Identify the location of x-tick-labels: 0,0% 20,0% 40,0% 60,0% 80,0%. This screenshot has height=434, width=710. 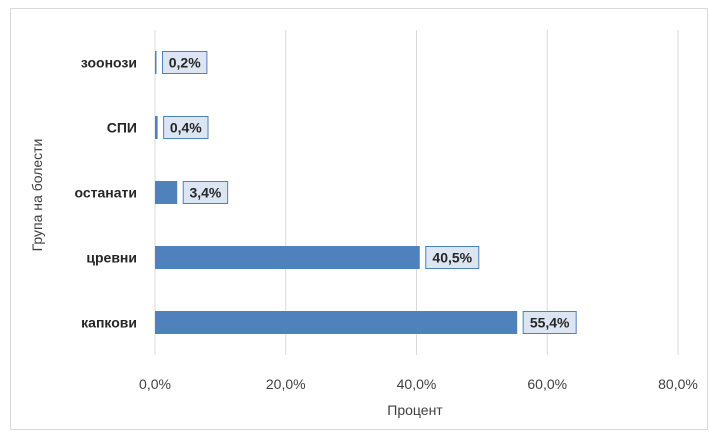
(418, 384).